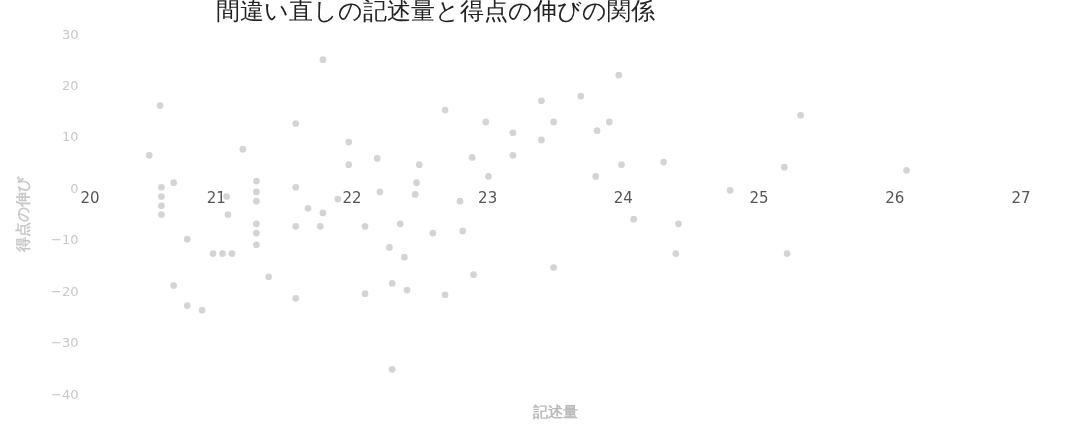  What do you see at coordinates (352, 197) in the screenshot?
I see `x-tick-label: 22` at bounding box center [352, 197].